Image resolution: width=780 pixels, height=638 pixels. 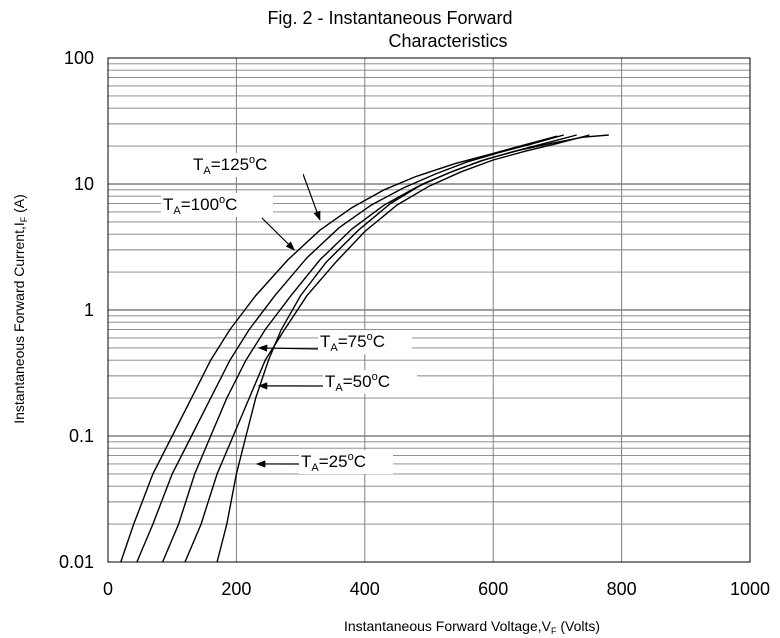 I want to click on annotation-label-part: =50, so click(x=357, y=381).